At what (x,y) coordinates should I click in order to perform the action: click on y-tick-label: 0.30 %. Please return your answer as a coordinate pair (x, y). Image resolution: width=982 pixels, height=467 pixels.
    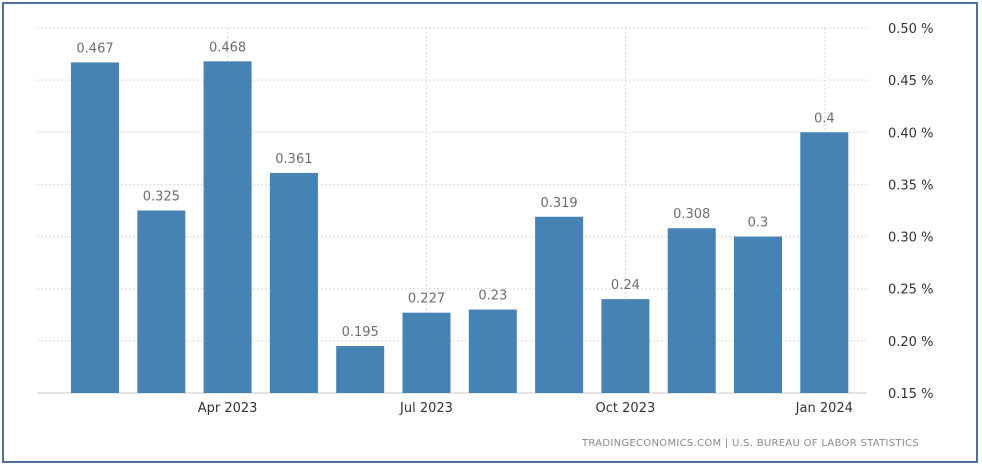
    Looking at the image, I should click on (910, 238).